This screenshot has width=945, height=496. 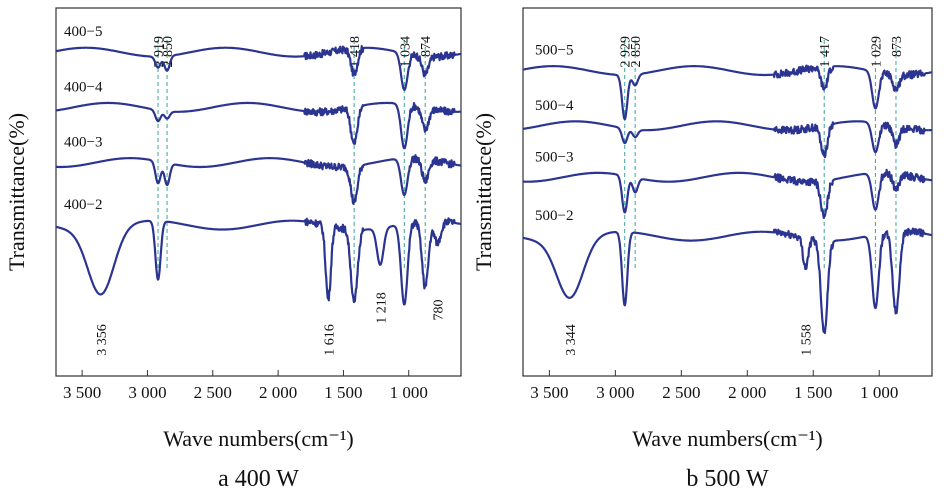 I want to click on series-label: 500−4, so click(x=554, y=106).